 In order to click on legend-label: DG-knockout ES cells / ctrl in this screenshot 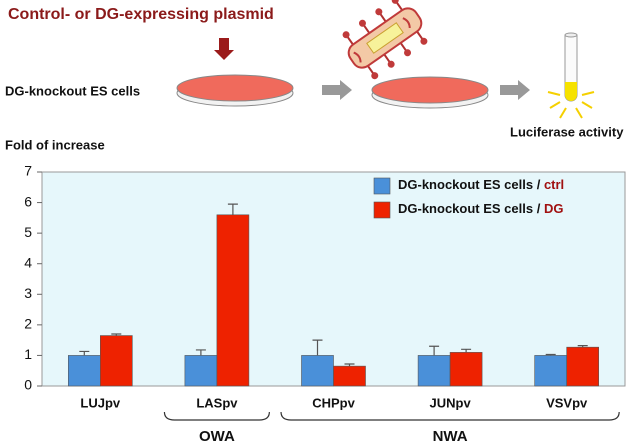, I will do `click(481, 184)`.